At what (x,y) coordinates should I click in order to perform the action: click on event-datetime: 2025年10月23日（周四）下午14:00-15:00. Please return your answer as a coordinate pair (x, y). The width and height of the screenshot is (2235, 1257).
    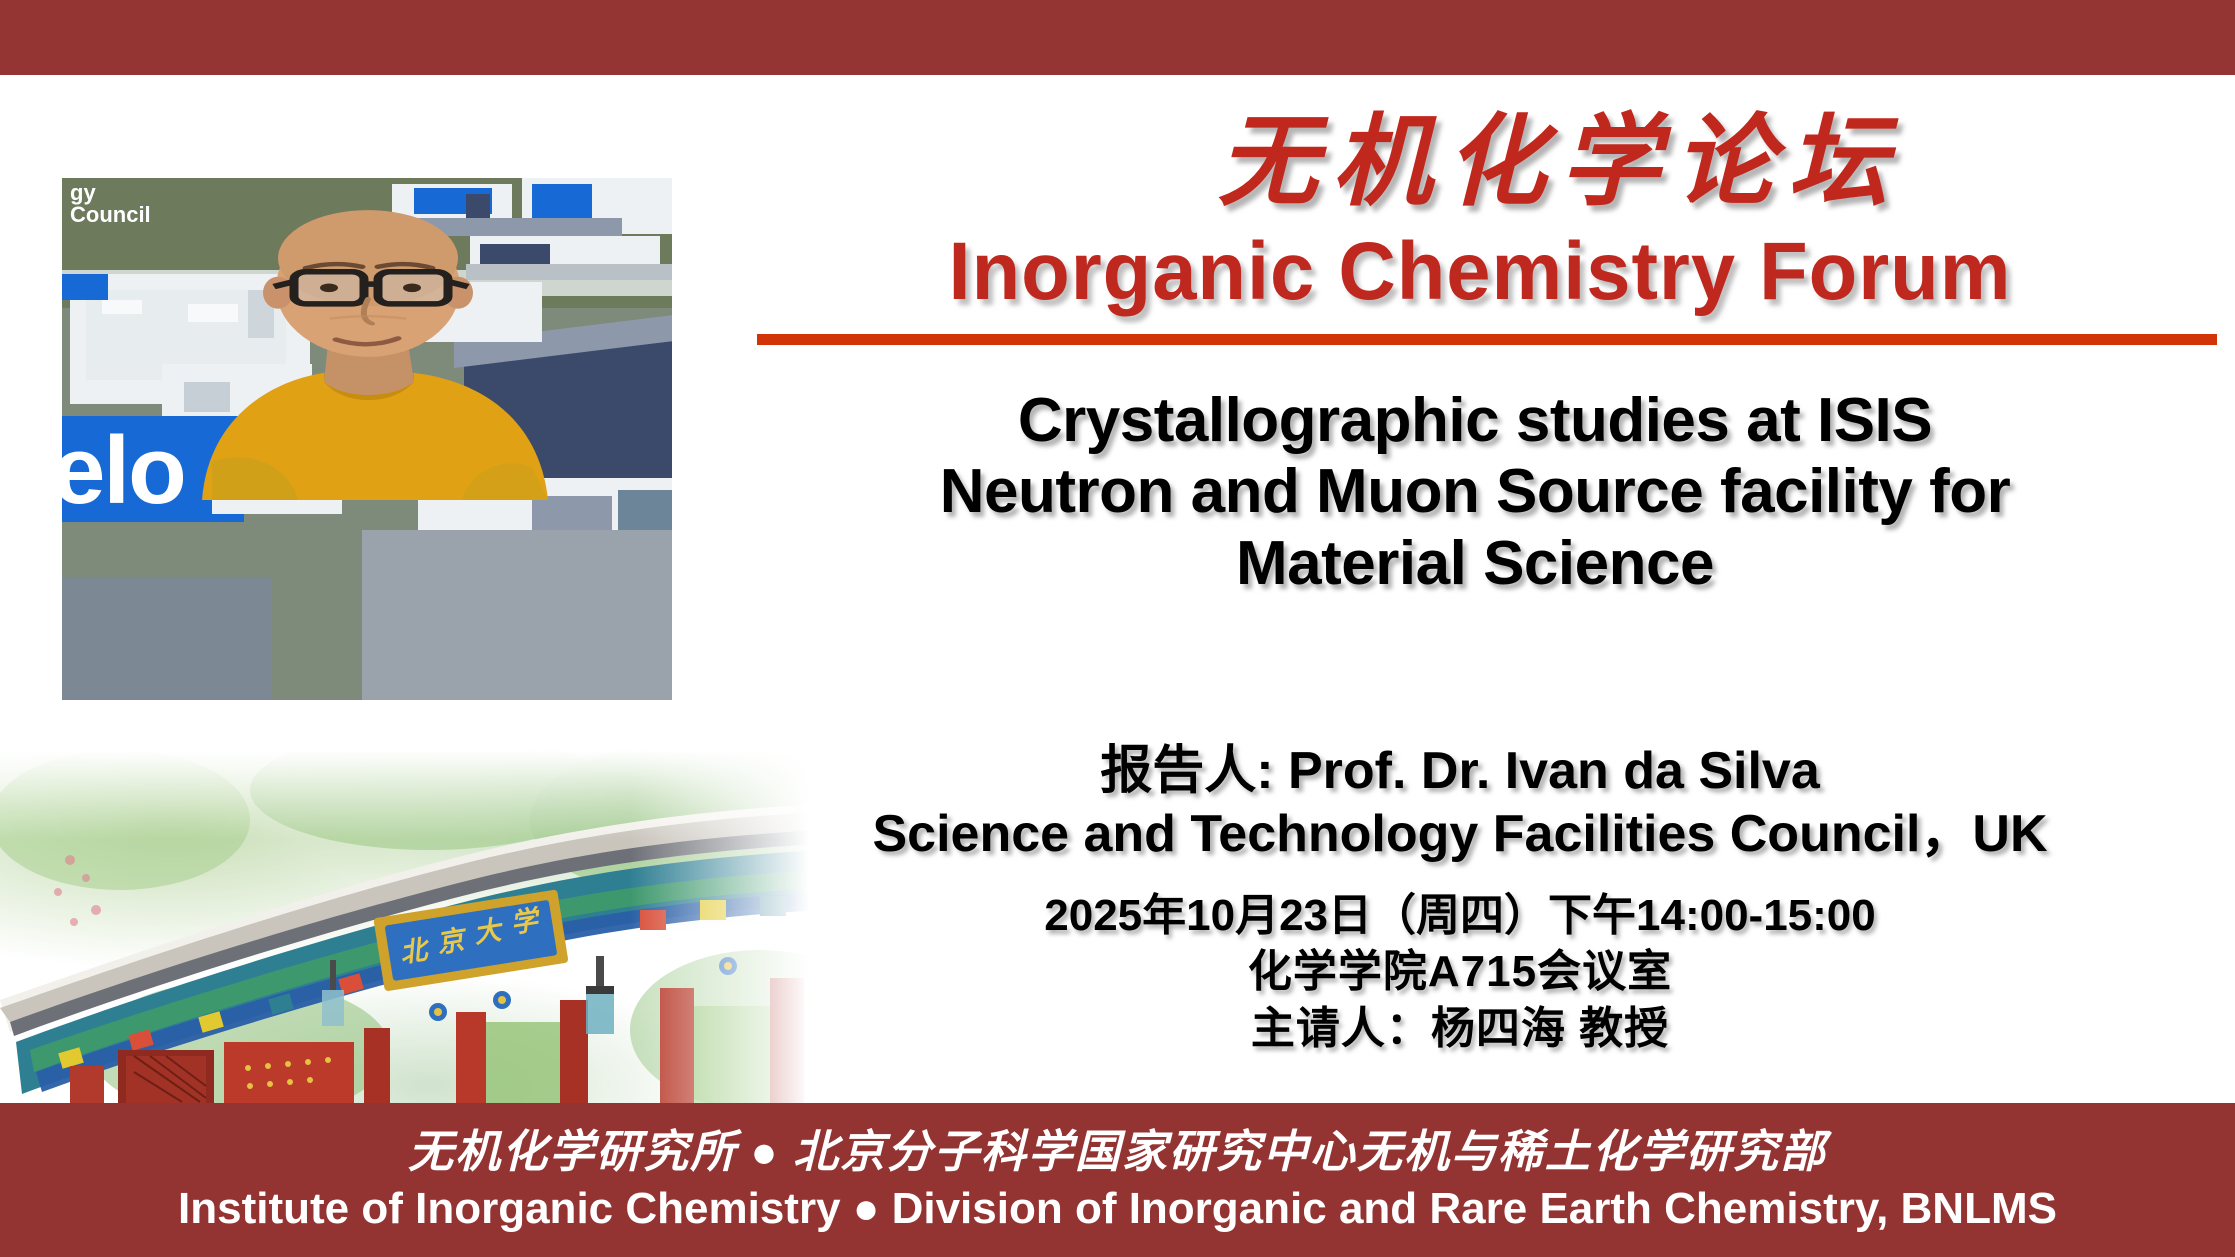
    Looking at the image, I should click on (1460, 915).